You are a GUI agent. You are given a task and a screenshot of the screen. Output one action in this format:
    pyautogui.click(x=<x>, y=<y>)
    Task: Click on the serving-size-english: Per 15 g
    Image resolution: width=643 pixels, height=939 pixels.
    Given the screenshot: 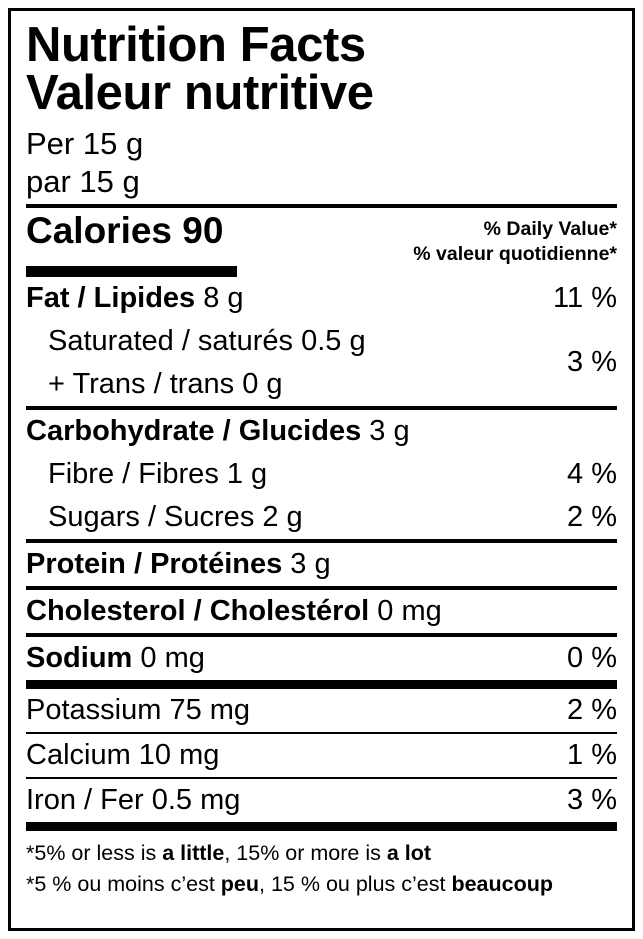 What is the action you would take?
    pyautogui.click(x=85, y=143)
    